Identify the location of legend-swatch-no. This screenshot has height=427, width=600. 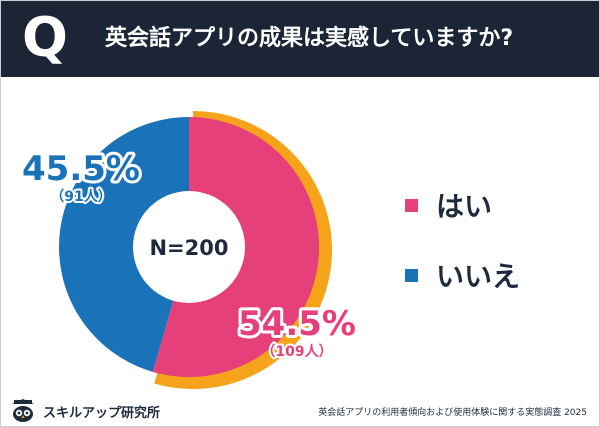
(411, 275).